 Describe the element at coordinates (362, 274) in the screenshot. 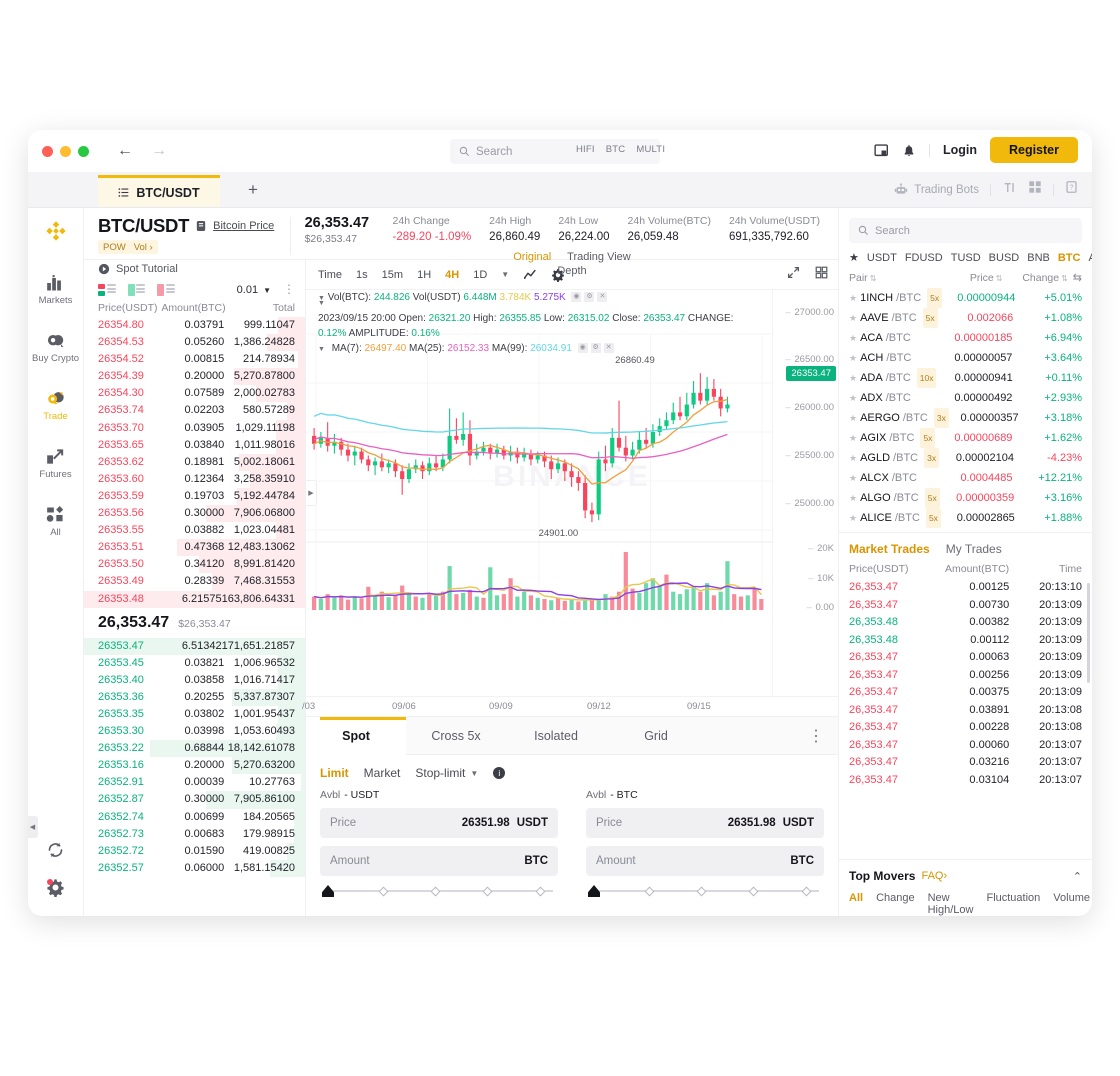

I see `interval-1s: 1s` at that location.